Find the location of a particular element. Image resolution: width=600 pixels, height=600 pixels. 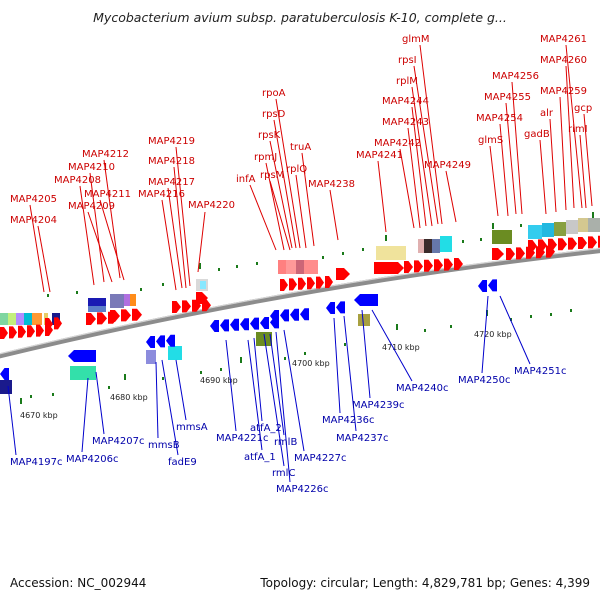

gene-label-map4242: MAP4242 is located at coordinates (397, 143).